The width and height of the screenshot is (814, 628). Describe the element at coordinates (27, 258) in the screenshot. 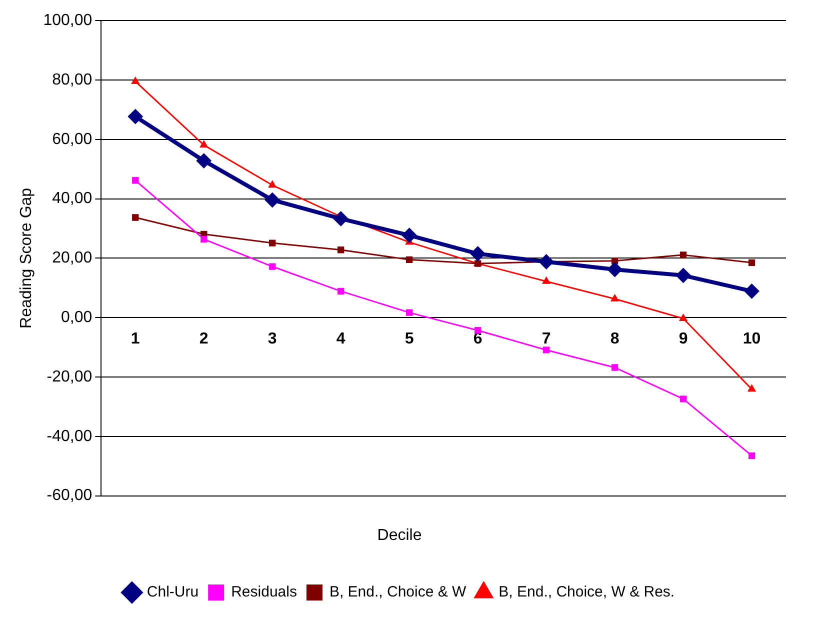

I see `y-axis-title: Reading Score Gap` at that location.